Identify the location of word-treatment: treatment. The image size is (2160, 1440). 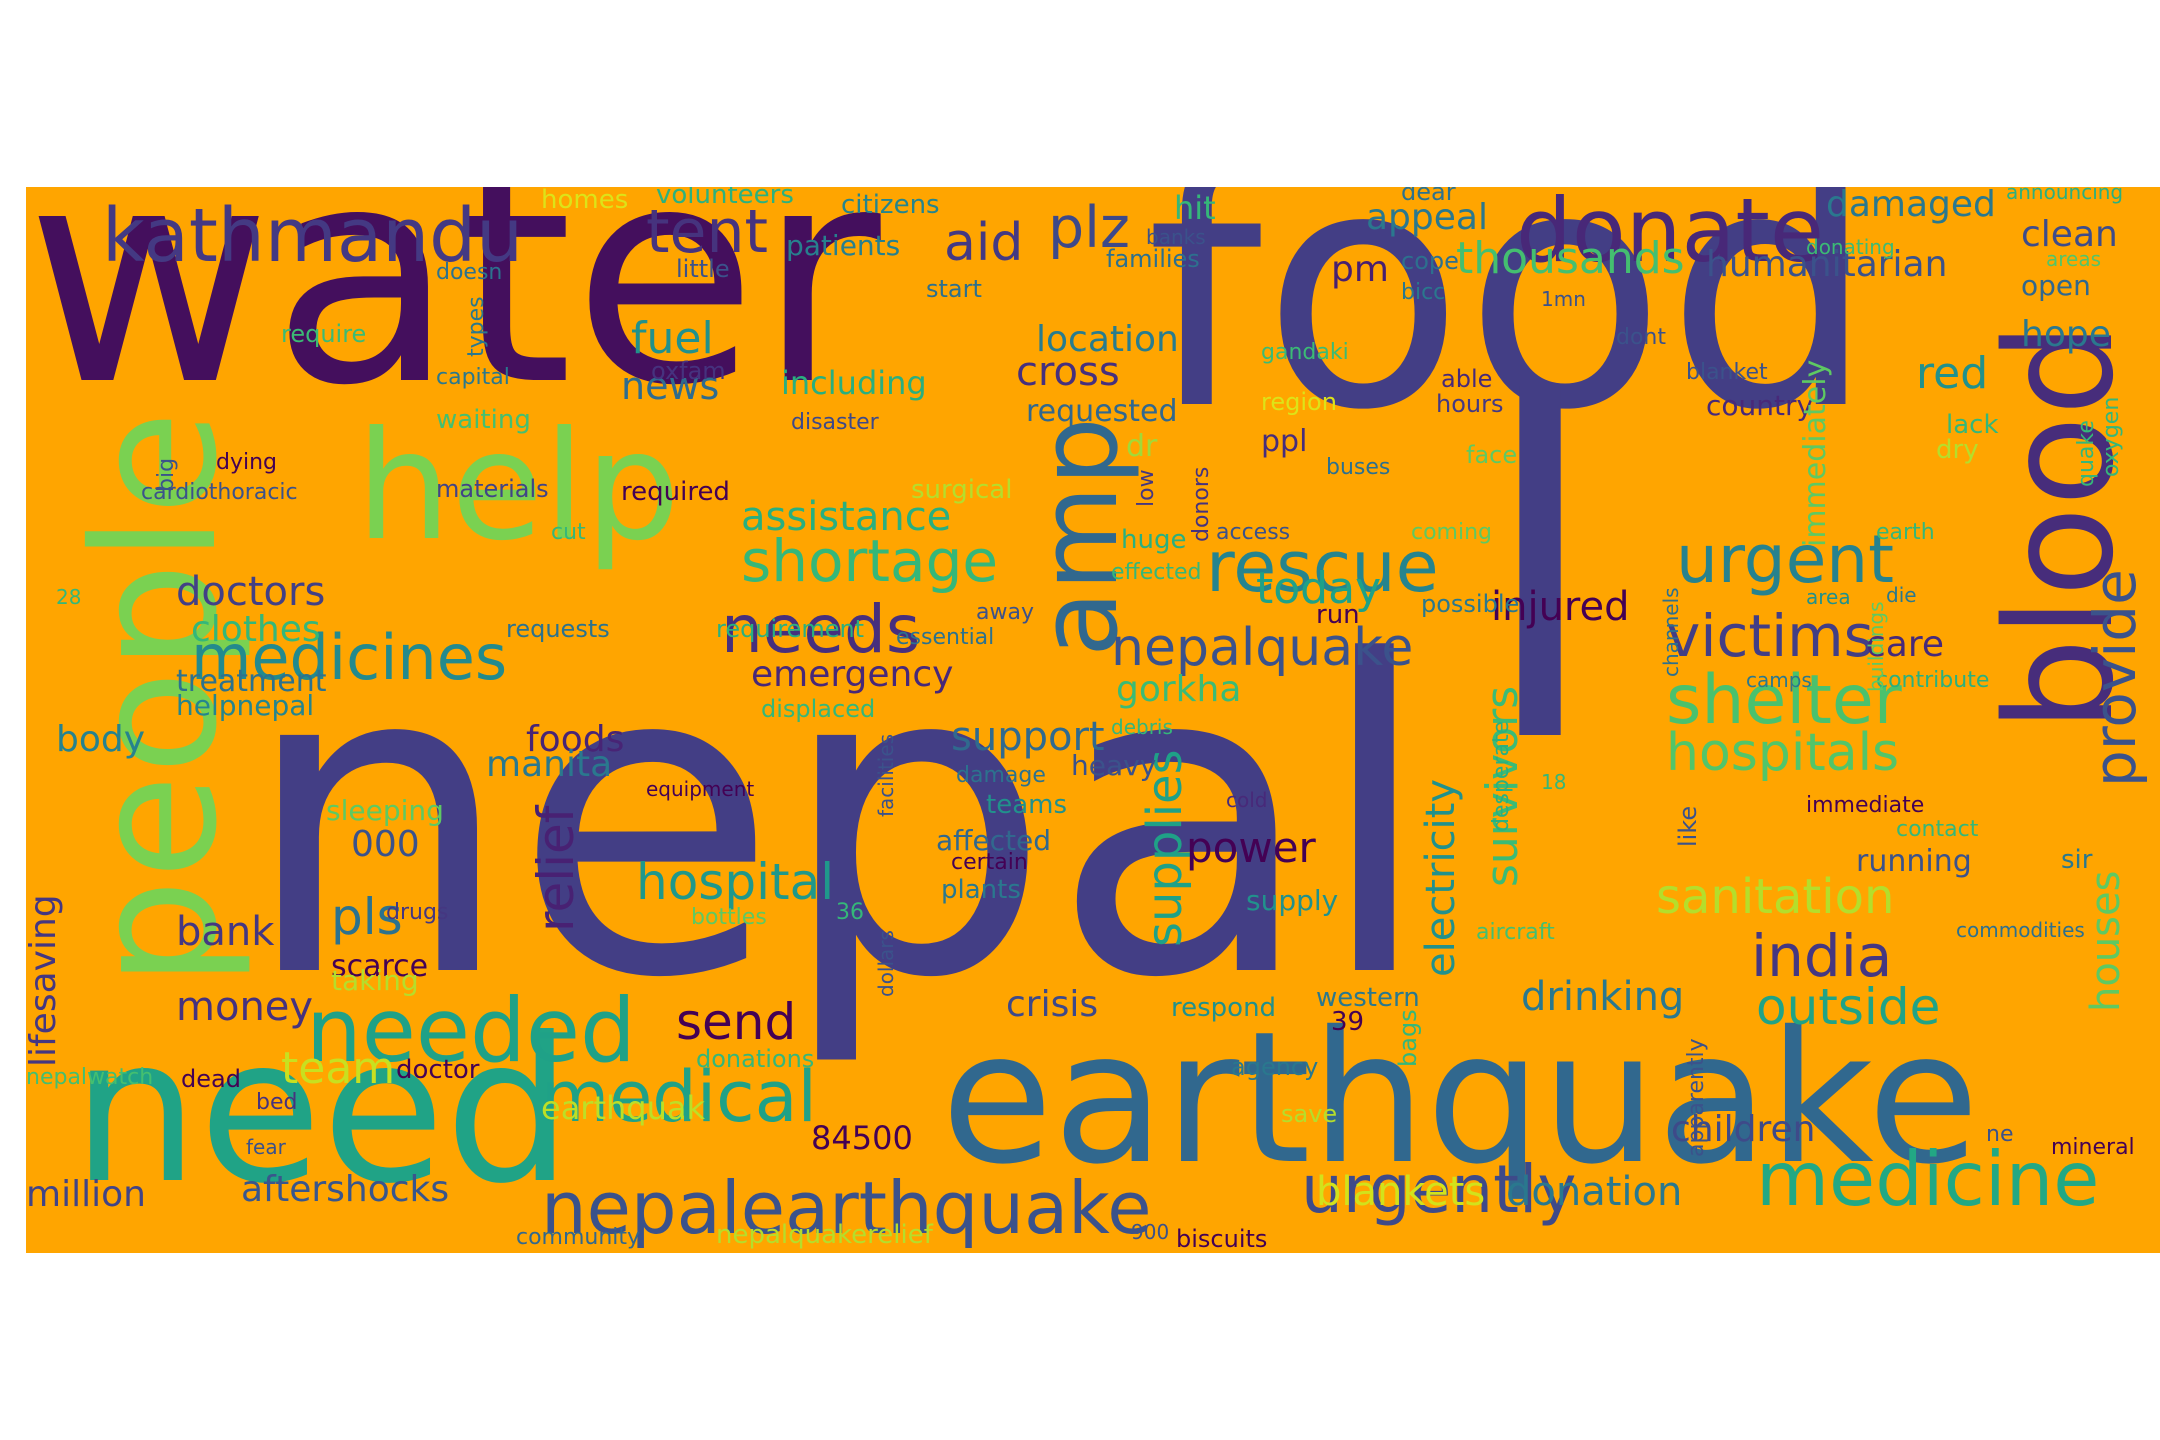
(251, 681).